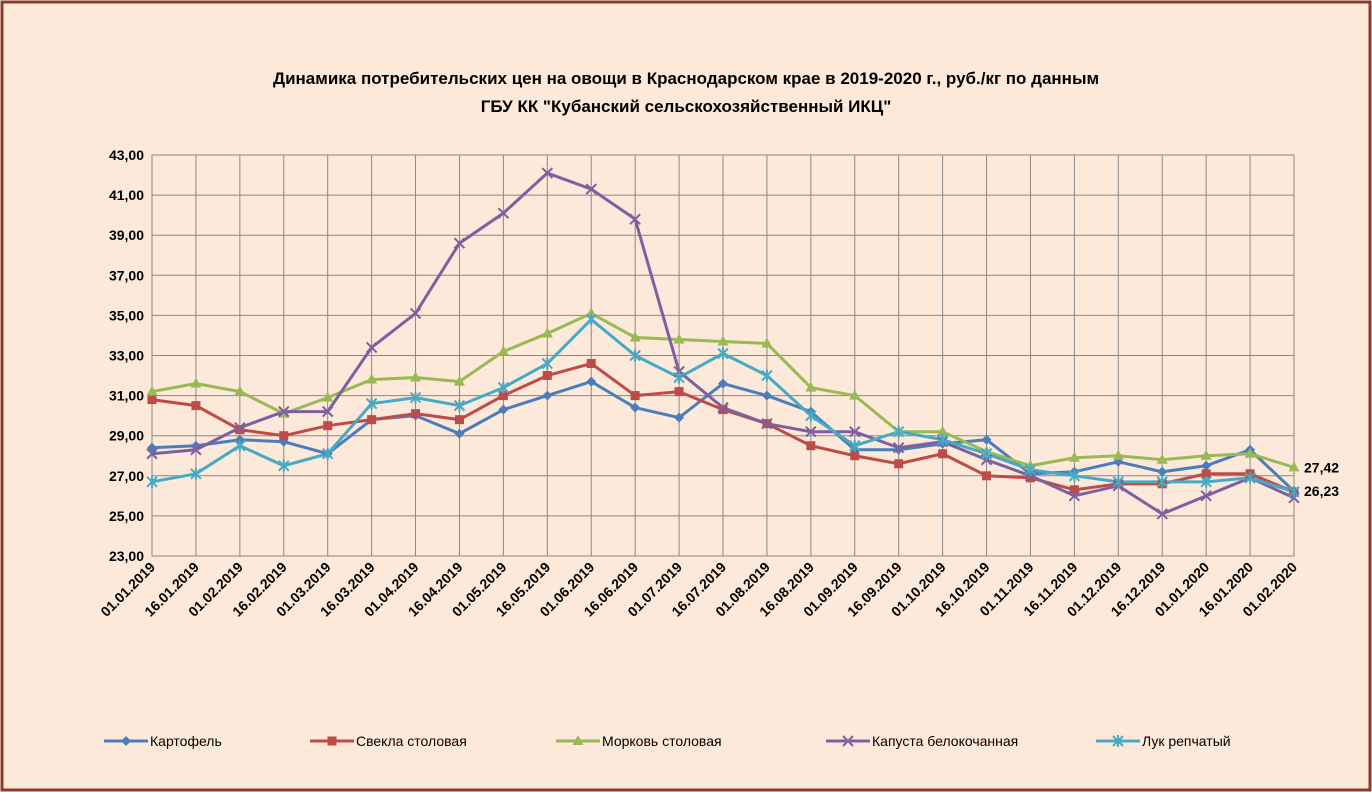 Image resolution: width=1372 pixels, height=792 pixels. I want to click on y-tick-label: 29,00, so click(126, 436).